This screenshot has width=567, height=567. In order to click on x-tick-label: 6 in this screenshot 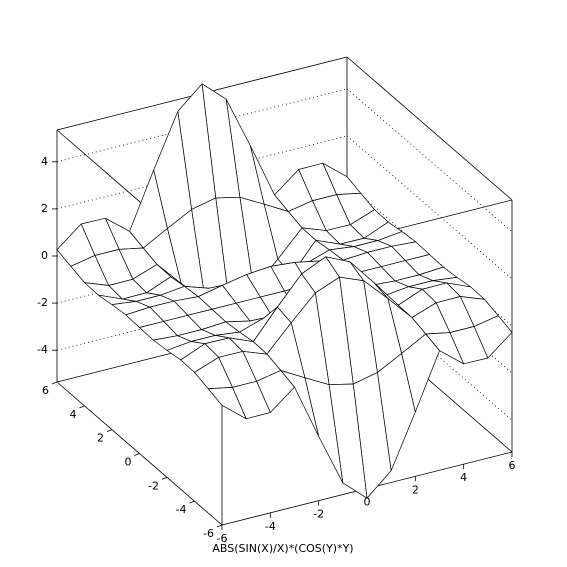, I will do `click(512, 465)`.